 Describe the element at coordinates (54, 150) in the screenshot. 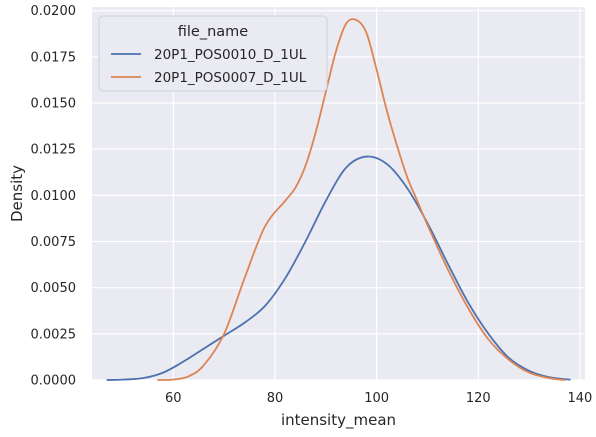

I see `y-tick-label: 0.0125` at that location.